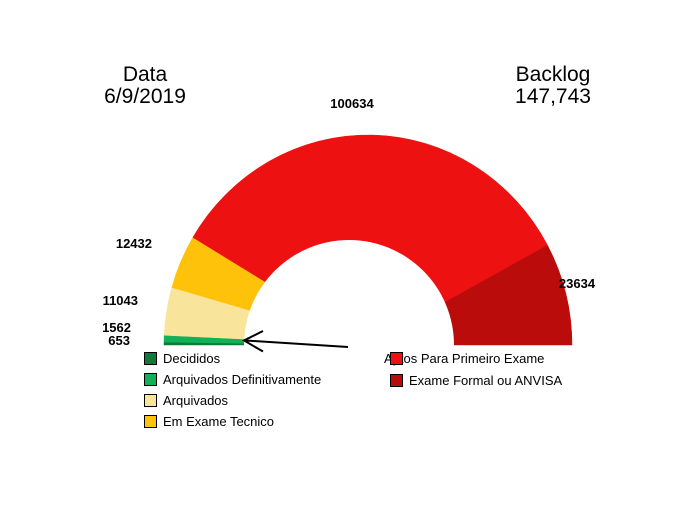 This screenshot has width=688, height=522. I want to click on legend-item-aptos: Aptos Para Primeiro Exame, so click(464, 358).